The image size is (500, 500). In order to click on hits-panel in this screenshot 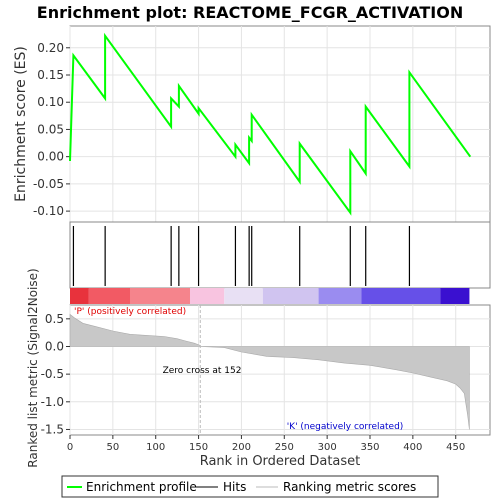, I will do `click(280, 255)`.